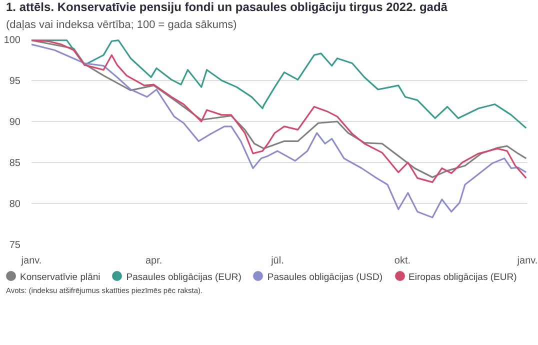  What do you see at coordinates (153, 260) in the screenshot?
I see `x-tick-label: apr.` at bounding box center [153, 260].